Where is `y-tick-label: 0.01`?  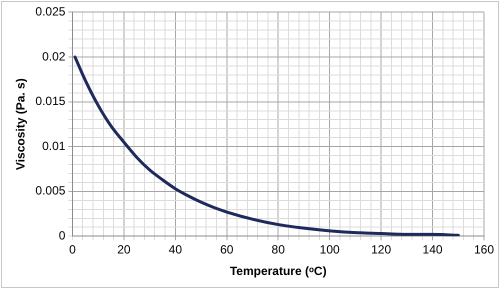
y-tick-label: 0.01 is located at coordinates (54, 145).